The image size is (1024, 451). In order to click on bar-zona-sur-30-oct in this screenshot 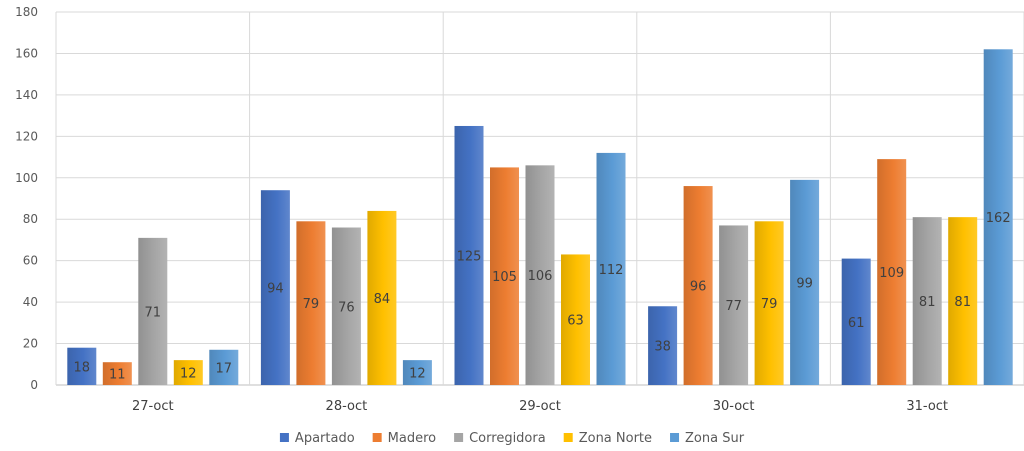, I will do `click(805, 282)`.